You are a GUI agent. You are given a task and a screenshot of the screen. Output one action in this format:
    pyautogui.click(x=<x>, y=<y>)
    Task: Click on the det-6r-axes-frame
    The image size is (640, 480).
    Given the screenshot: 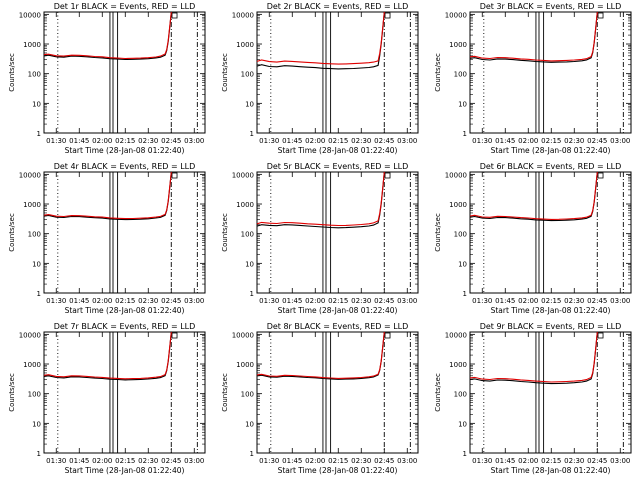 What is the action you would take?
    pyautogui.click(x=550, y=232)
    